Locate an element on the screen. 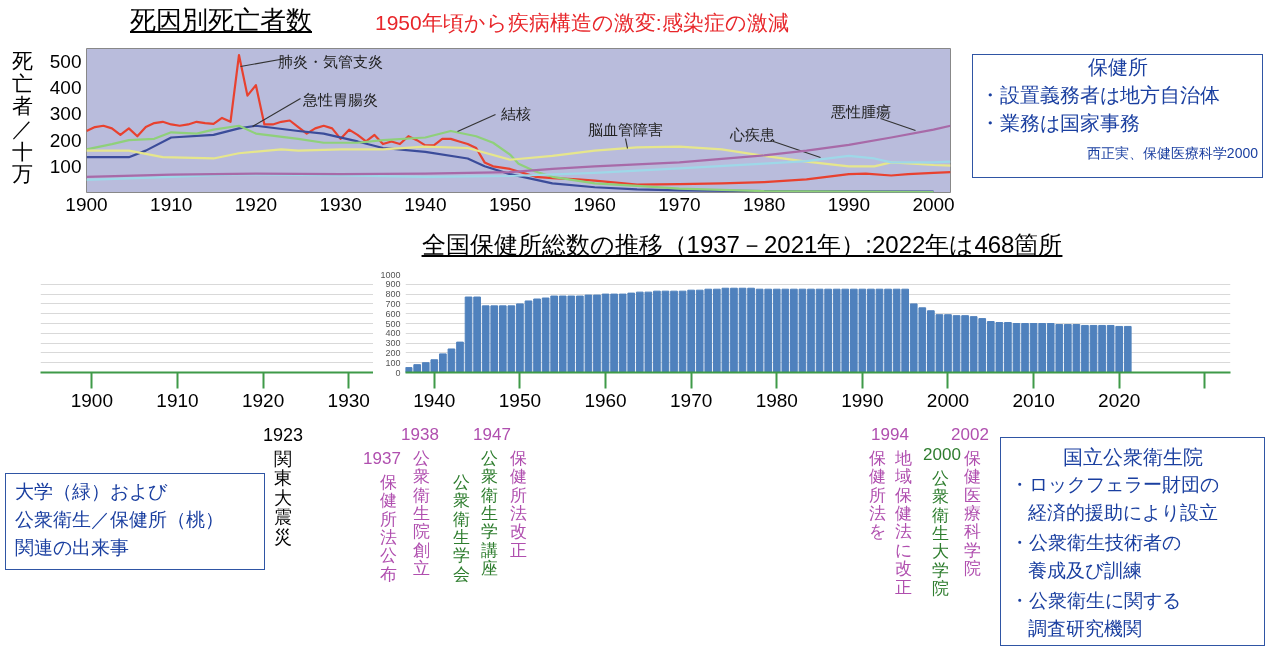 This screenshot has width=1267, height=648. text: 2000 is located at coordinates (942, 455).